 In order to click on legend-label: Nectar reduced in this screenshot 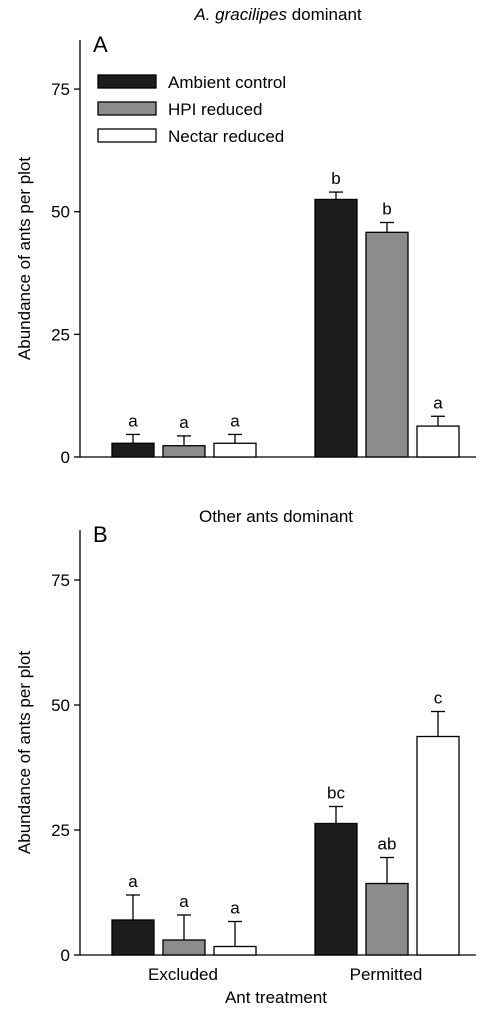, I will do `click(226, 136)`.